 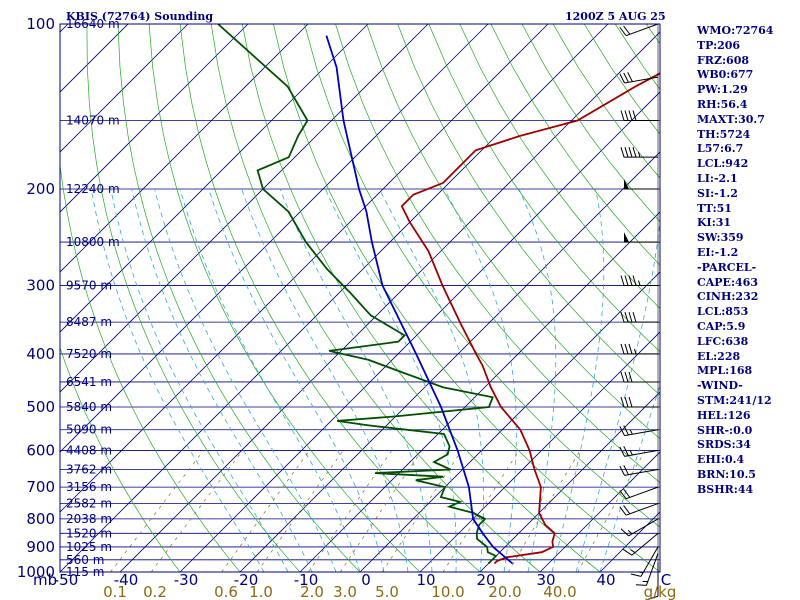 I want to click on pressure-tick-label: 400, so click(x=40, y=354).